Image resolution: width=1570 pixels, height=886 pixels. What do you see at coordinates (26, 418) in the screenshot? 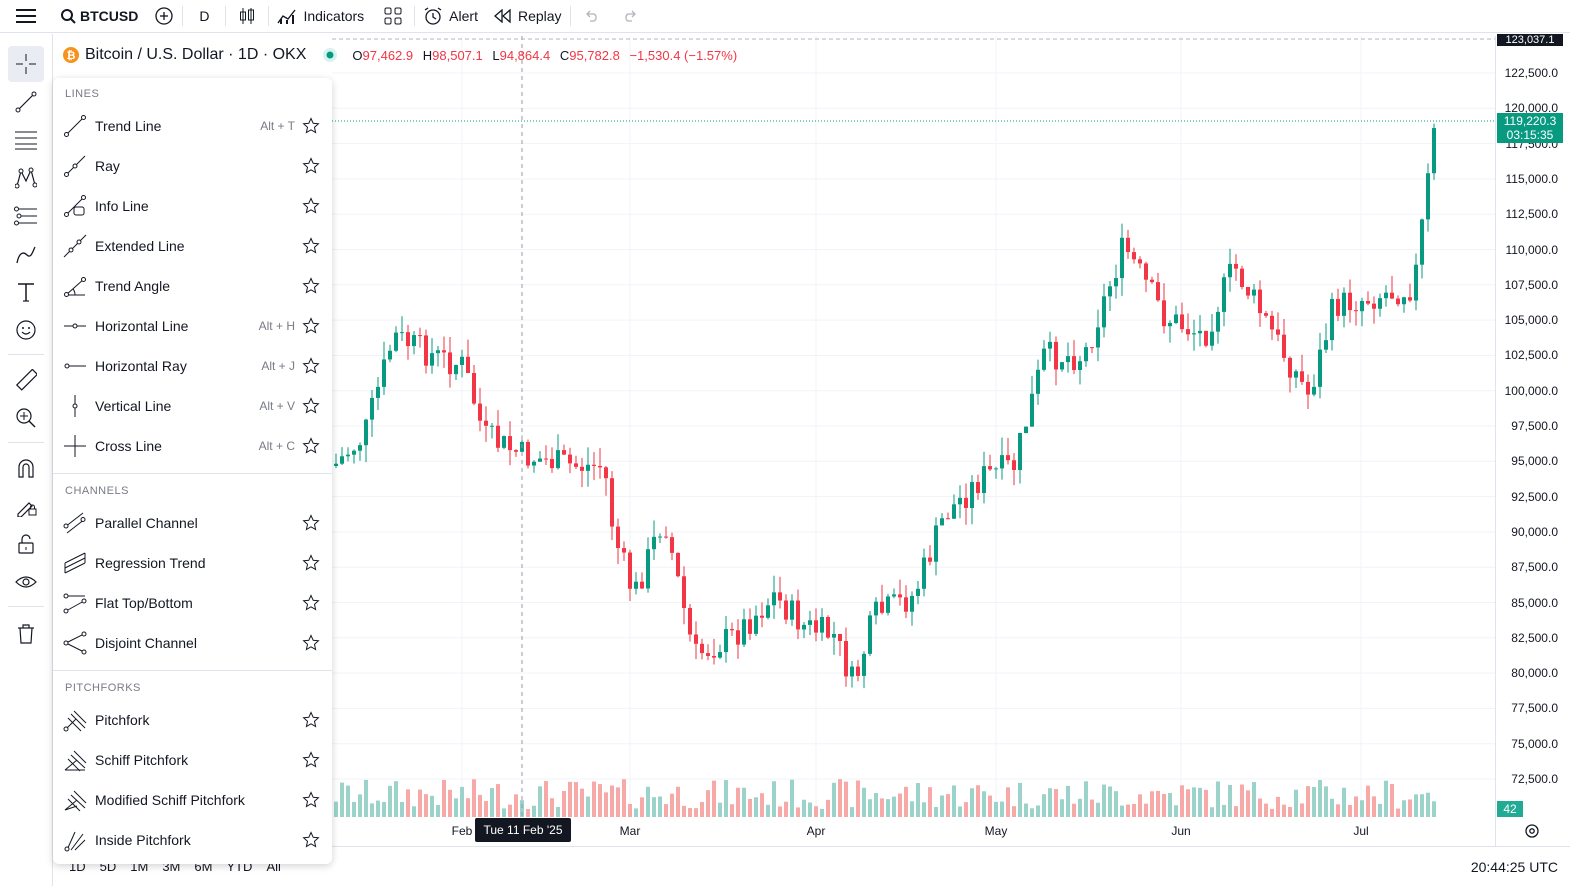
I see `zoom-in-icon` at bounding box center [26, 418].